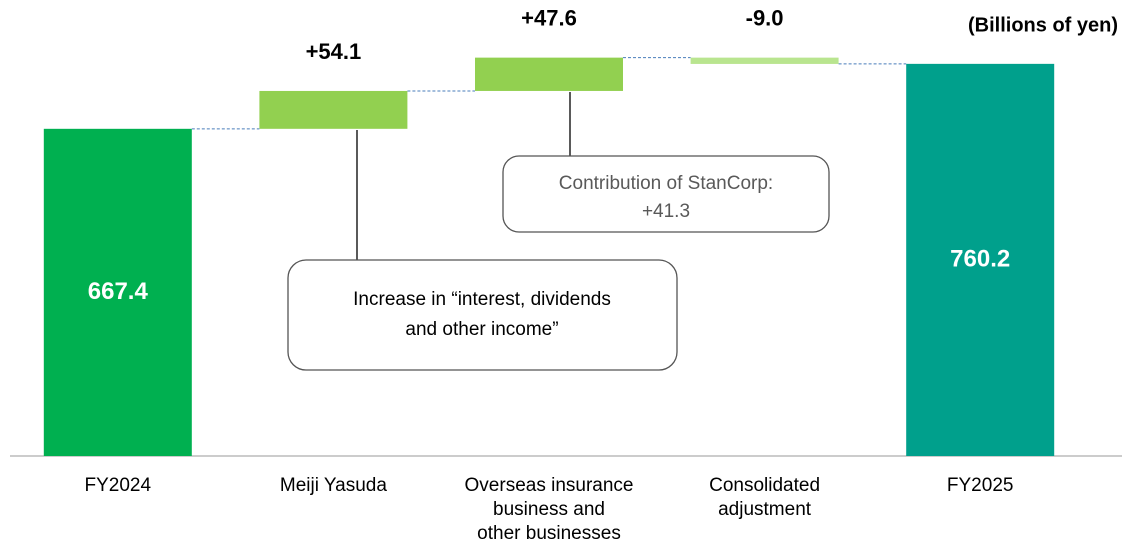 Image resolution: width=1122 pixels, height=550 pixels. Describe the element at coordinates (765, 497) in the screenshot. I see `x-tick-label: Consolidated adjustment` at that location.